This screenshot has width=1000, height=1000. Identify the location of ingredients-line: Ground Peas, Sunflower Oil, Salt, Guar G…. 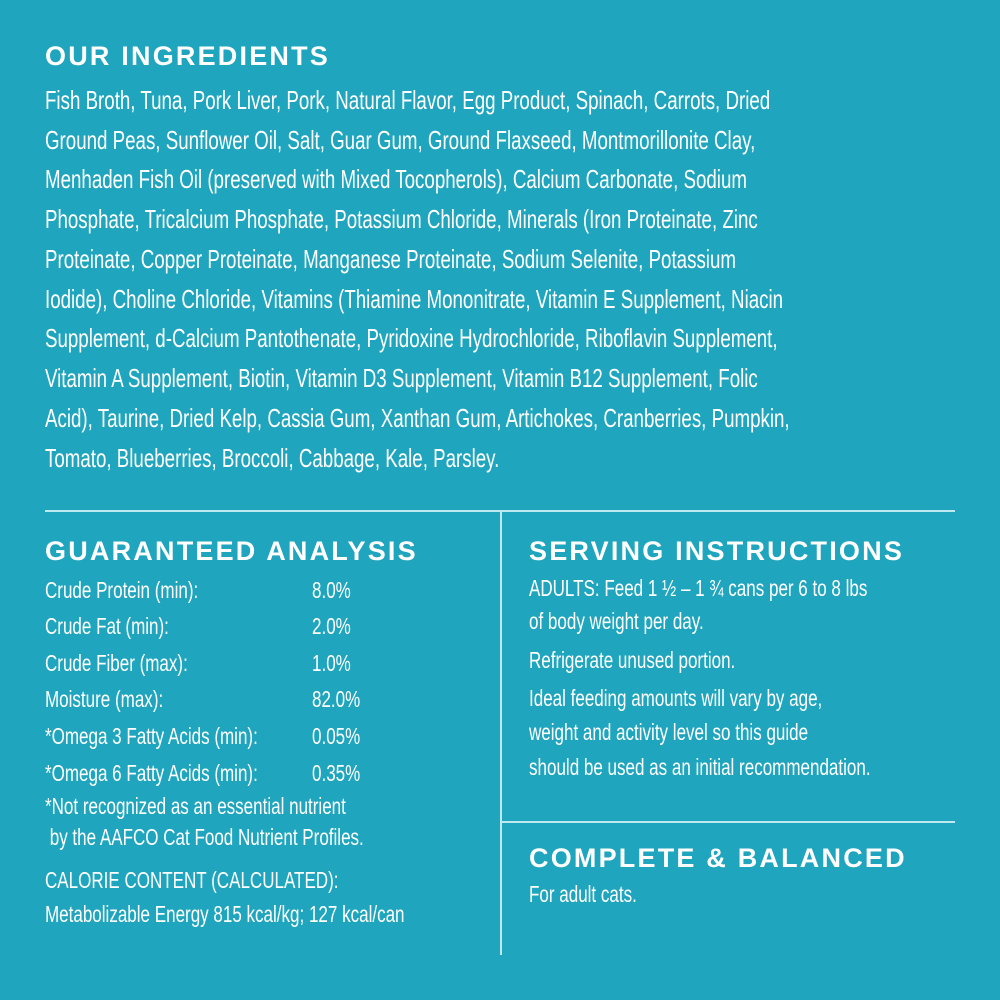
(400, 140).